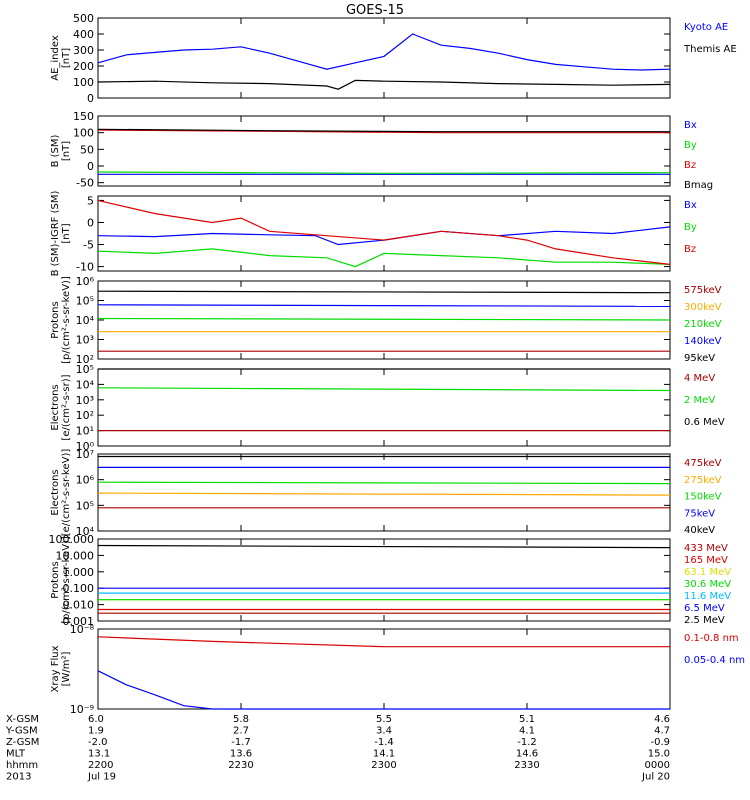  Describe the element at coordinates (384, 546) in the screenshot. I see `series-line-2-5-mev` at that location.